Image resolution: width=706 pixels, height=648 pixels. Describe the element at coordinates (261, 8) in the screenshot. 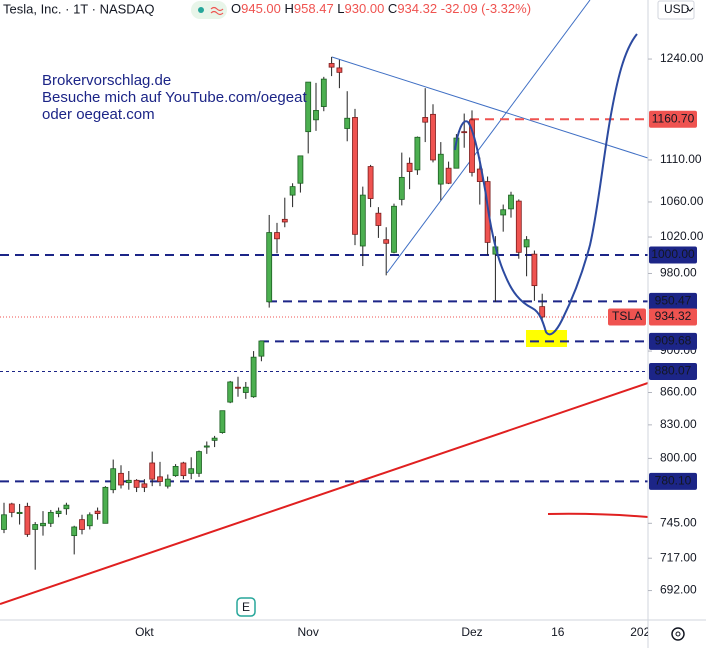

I see `ohlc-value: 945.00` at that location.